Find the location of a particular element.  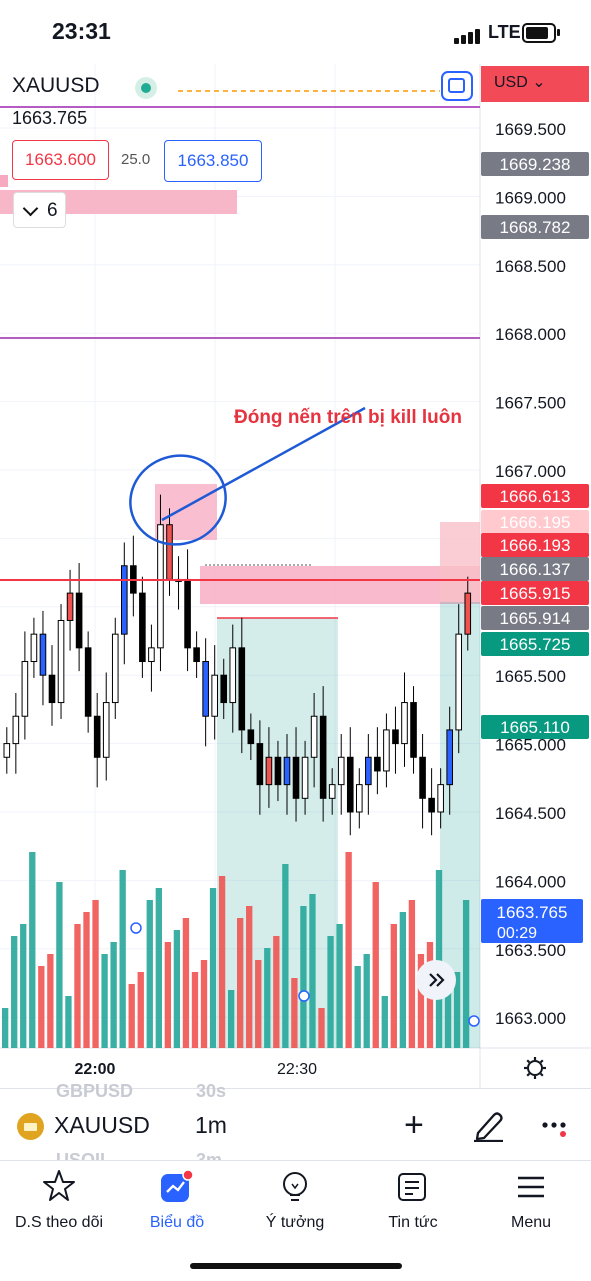

sell-price: 1663.600 is located at coordinates (60, 159).